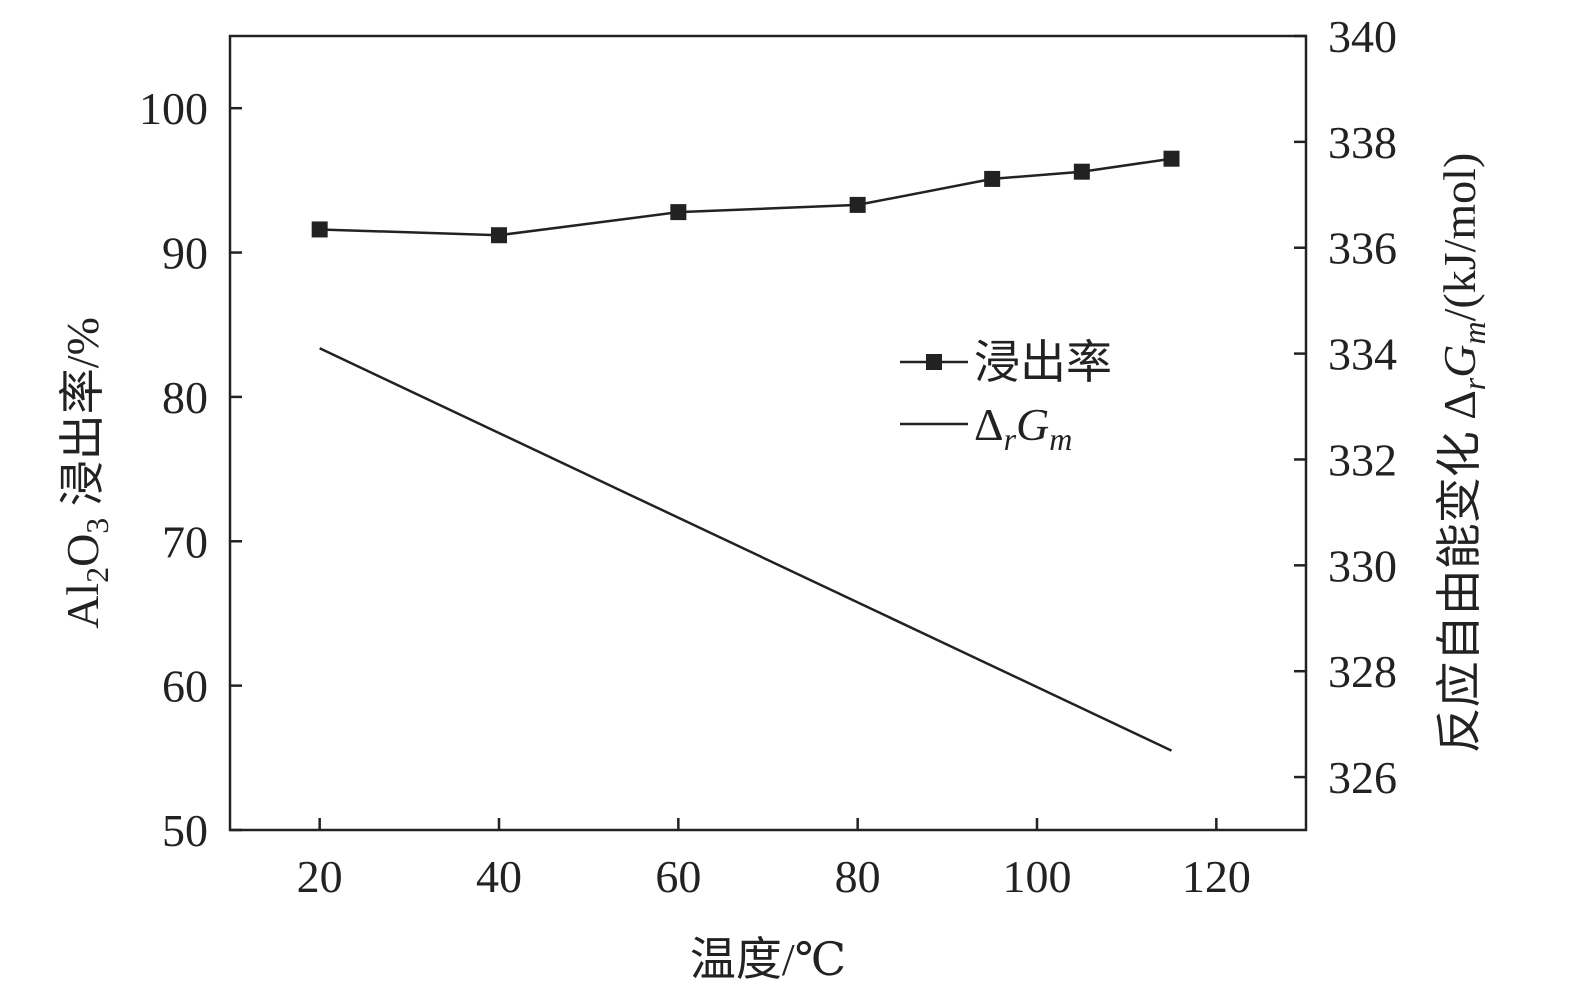 The image size is (1575, 1004). What do you see at coordinates (678, 876) in the screenshot?
I see `x-tick-label: 60` at bounding box center [678, 876].